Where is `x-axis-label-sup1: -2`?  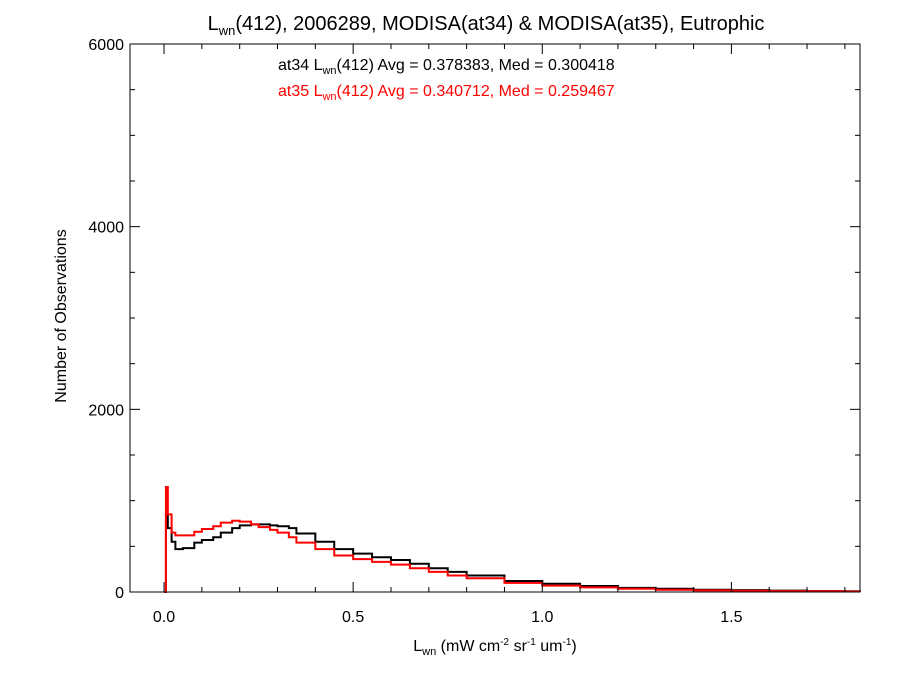 x-axis-label-sup1: -2 is located at coordinates (504, 642).